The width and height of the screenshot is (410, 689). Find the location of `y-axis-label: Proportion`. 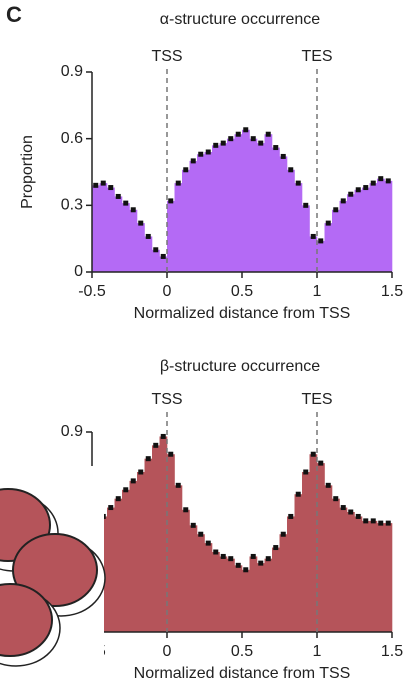

y-axis-label: Proportion is located at coordinates (27, 172).